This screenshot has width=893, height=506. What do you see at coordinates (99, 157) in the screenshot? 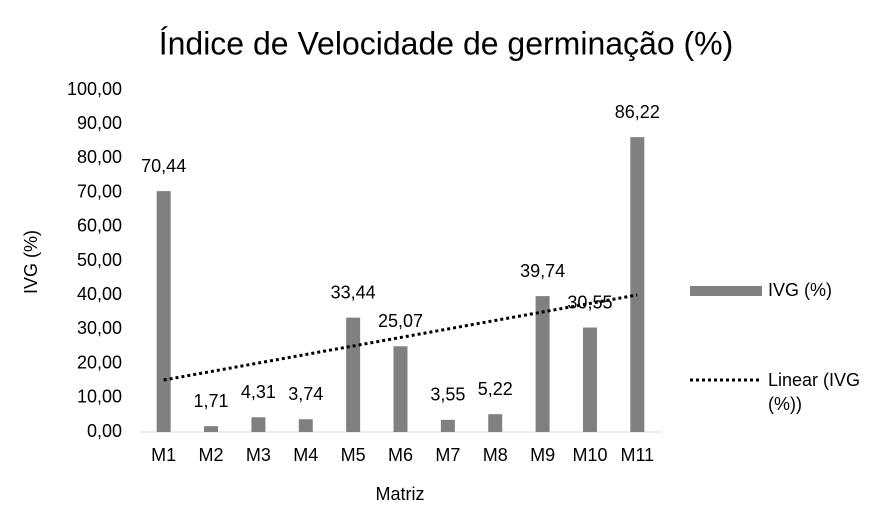
I see `y-tick-label: 80,00` at bounding box center [99, 157].